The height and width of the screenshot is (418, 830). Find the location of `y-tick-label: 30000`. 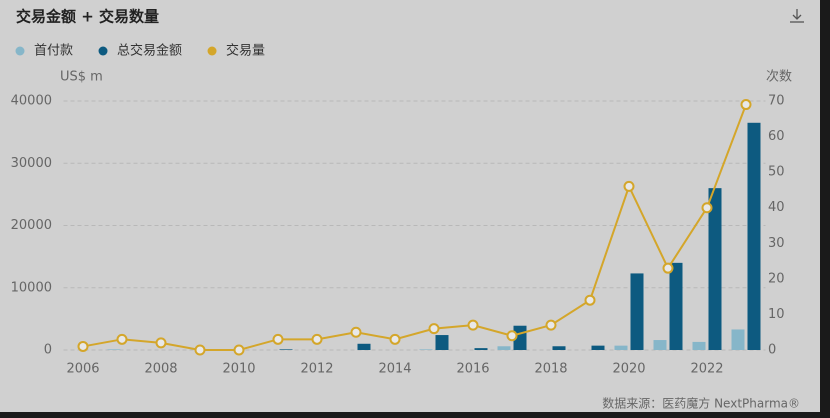

y-tick-label: 30000 is located at coordinates (31, 163).